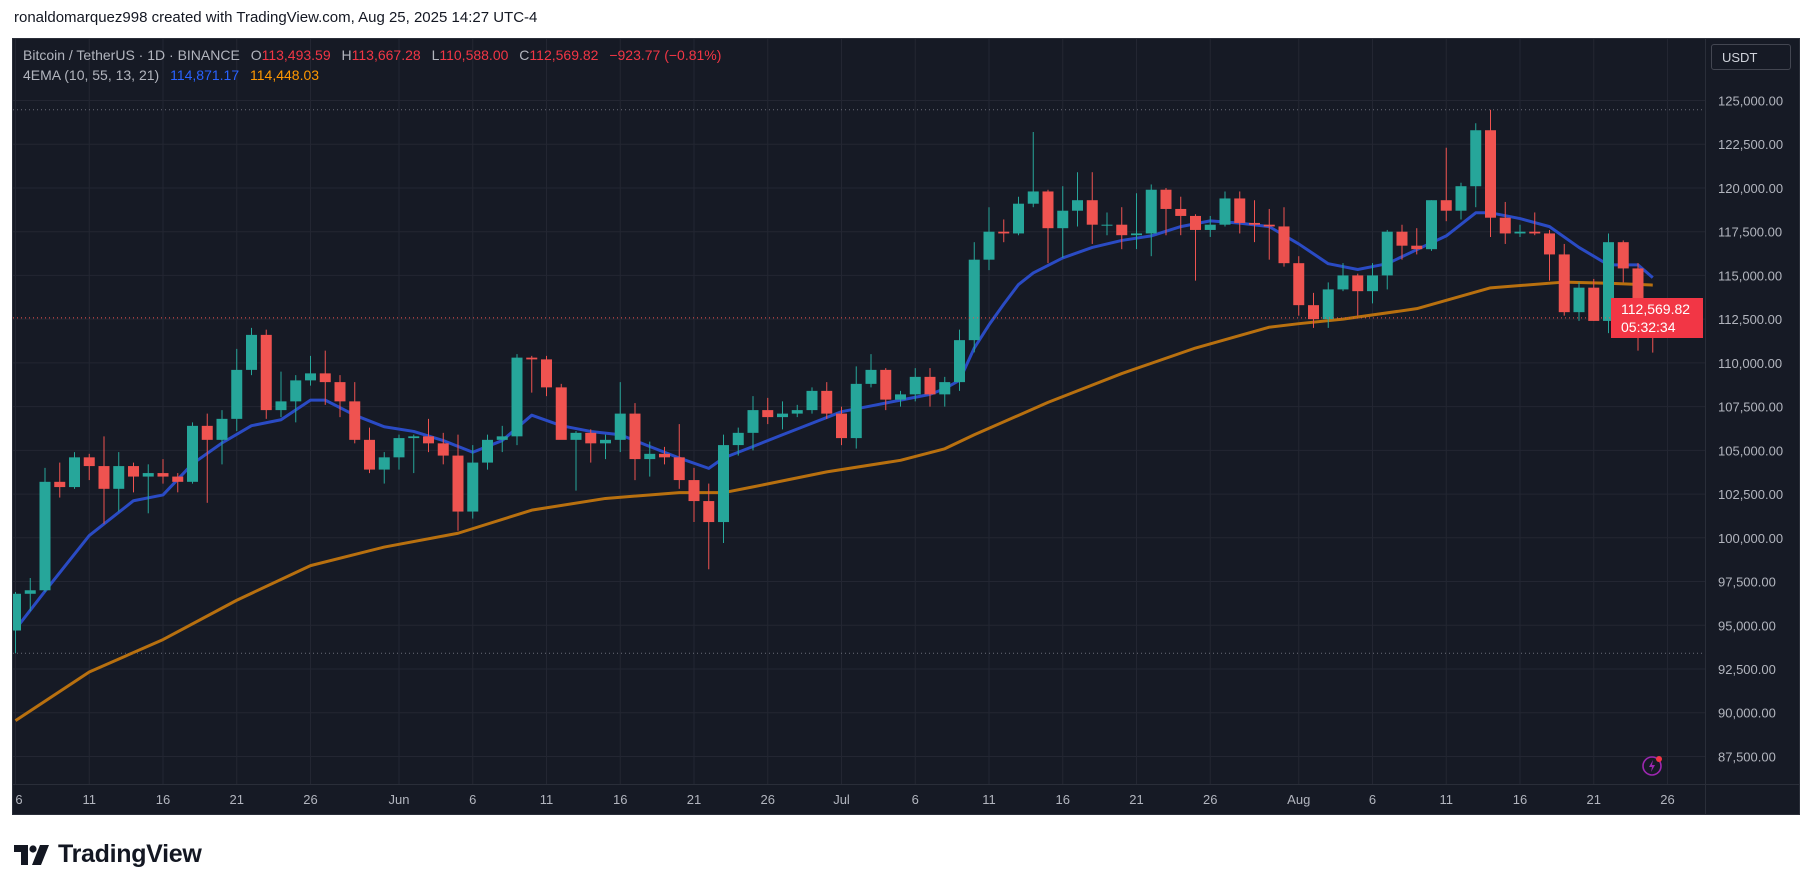 The height and width of the screenshot is (891, 1814). Describe the element at coordinates (1750, 188) in the screenshot. I see `price-axis-label: 120,000.00` at that location.